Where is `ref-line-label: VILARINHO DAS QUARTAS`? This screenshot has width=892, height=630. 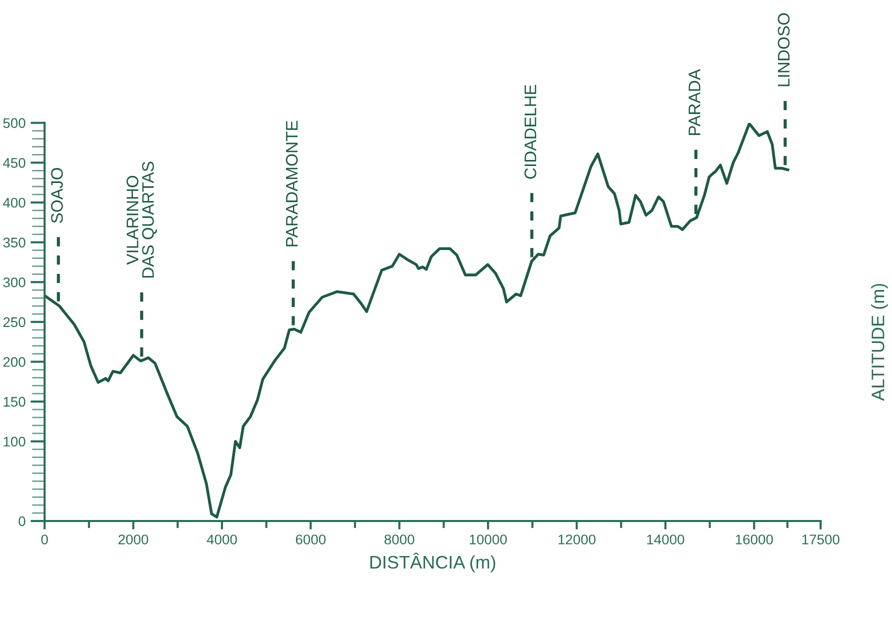 ref-line-label: VILARINHO DAS QUARTAS is located at coordinates (141, 220).